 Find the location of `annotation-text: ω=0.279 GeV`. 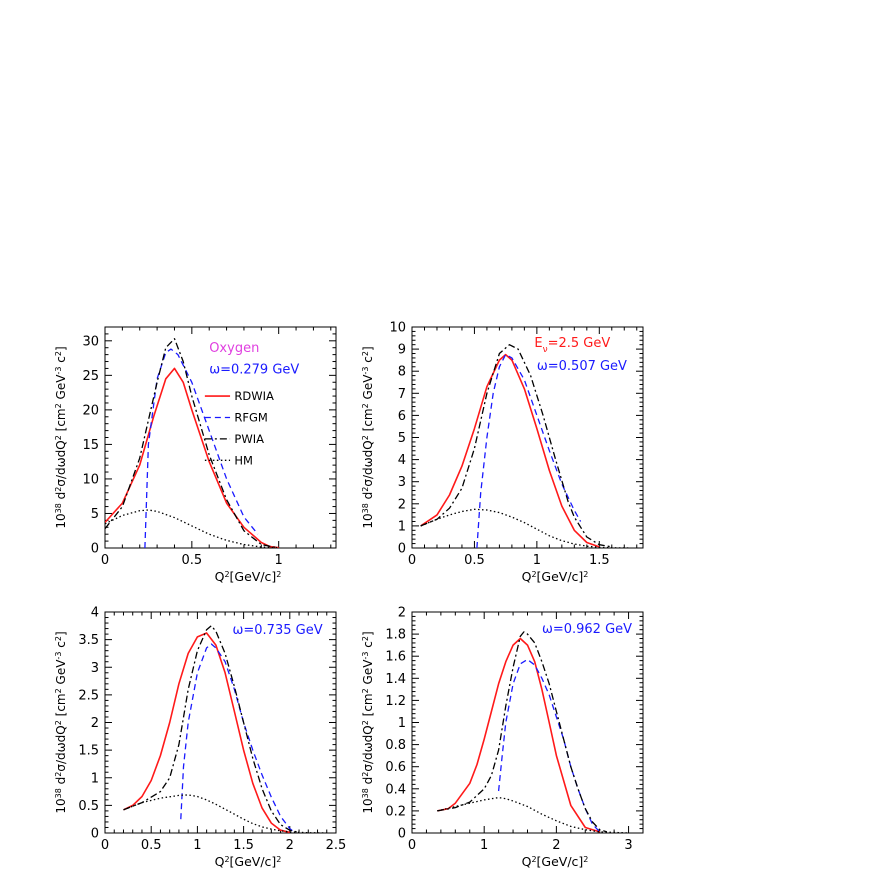

annotation-text: ω=0.279 GeV is located at coordinates (254, 369).